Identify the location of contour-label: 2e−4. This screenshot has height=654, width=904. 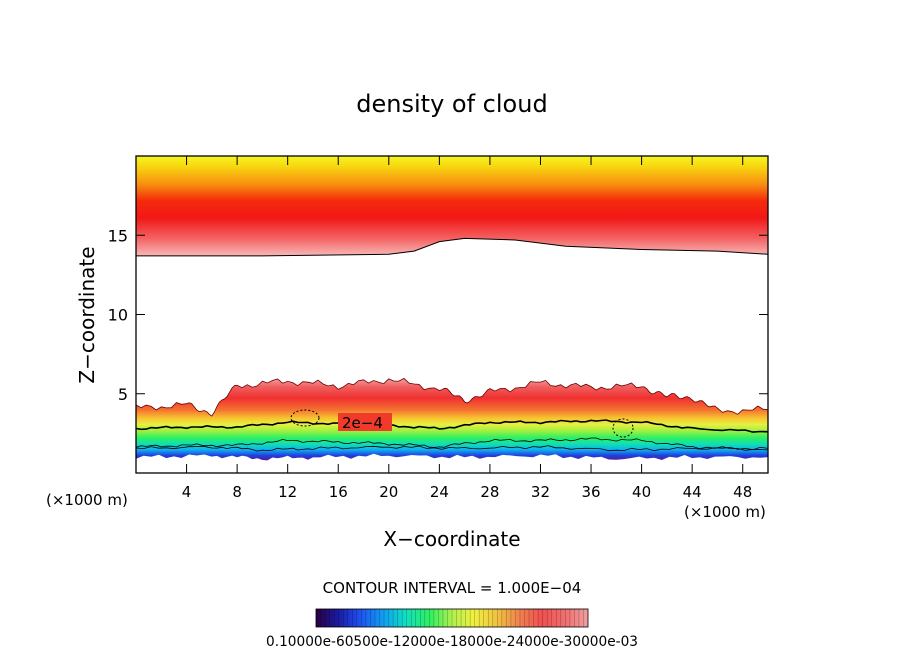
(362, 423).